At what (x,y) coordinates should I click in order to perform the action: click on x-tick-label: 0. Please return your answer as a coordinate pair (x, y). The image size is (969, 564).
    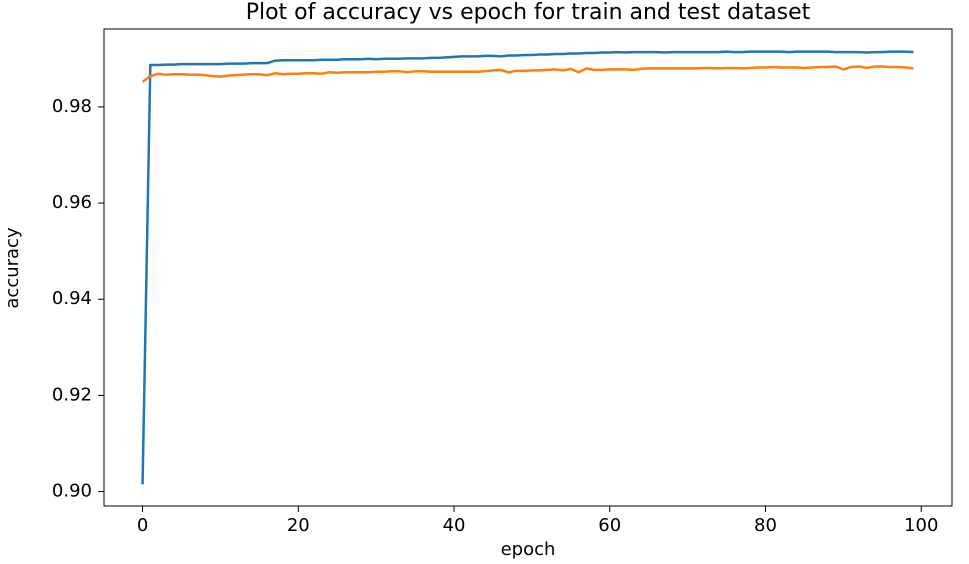
    Looking at the image, I should click on (142, 525).